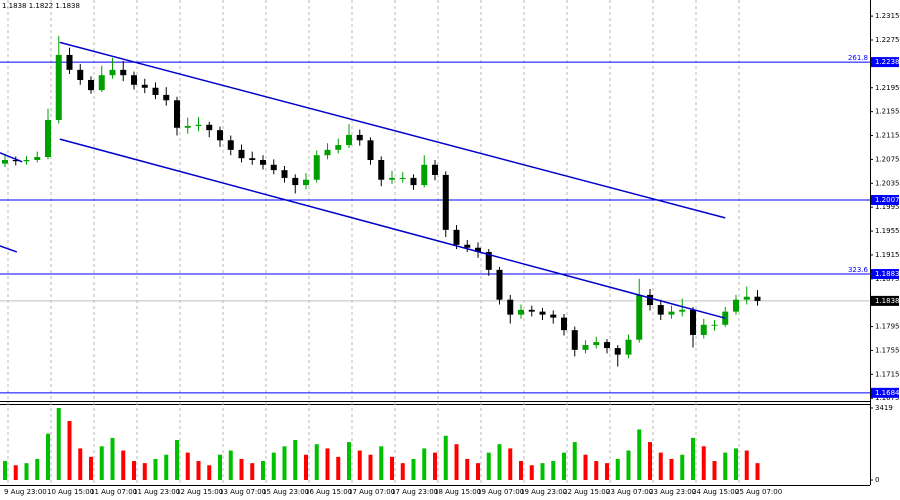  Describe the element at coordinates (858, 270) in the screenshot. I see `level-ratio: 323.6` at that location.